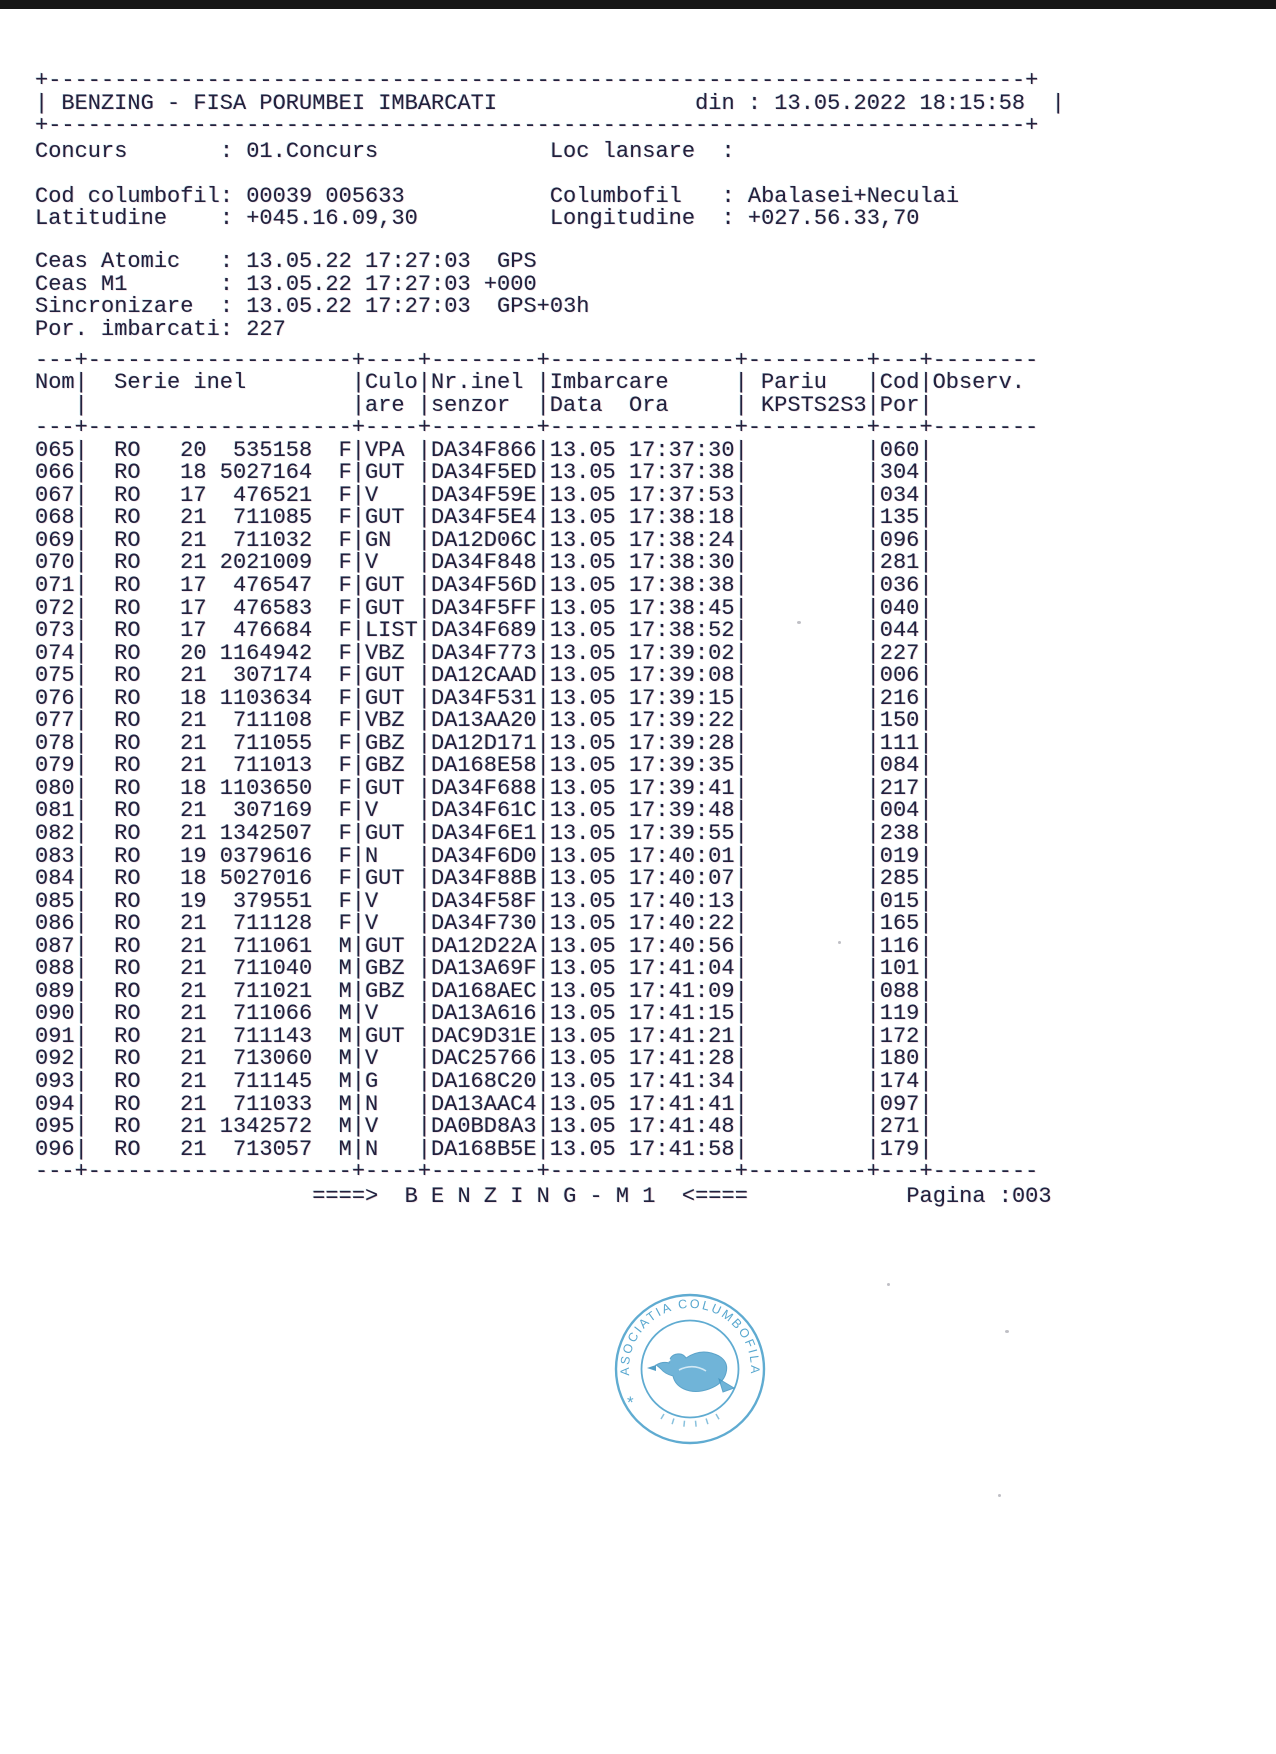 This screenshot has height=1754, width=1276. I want to click on cell-nom: 085, so click(55, 901).